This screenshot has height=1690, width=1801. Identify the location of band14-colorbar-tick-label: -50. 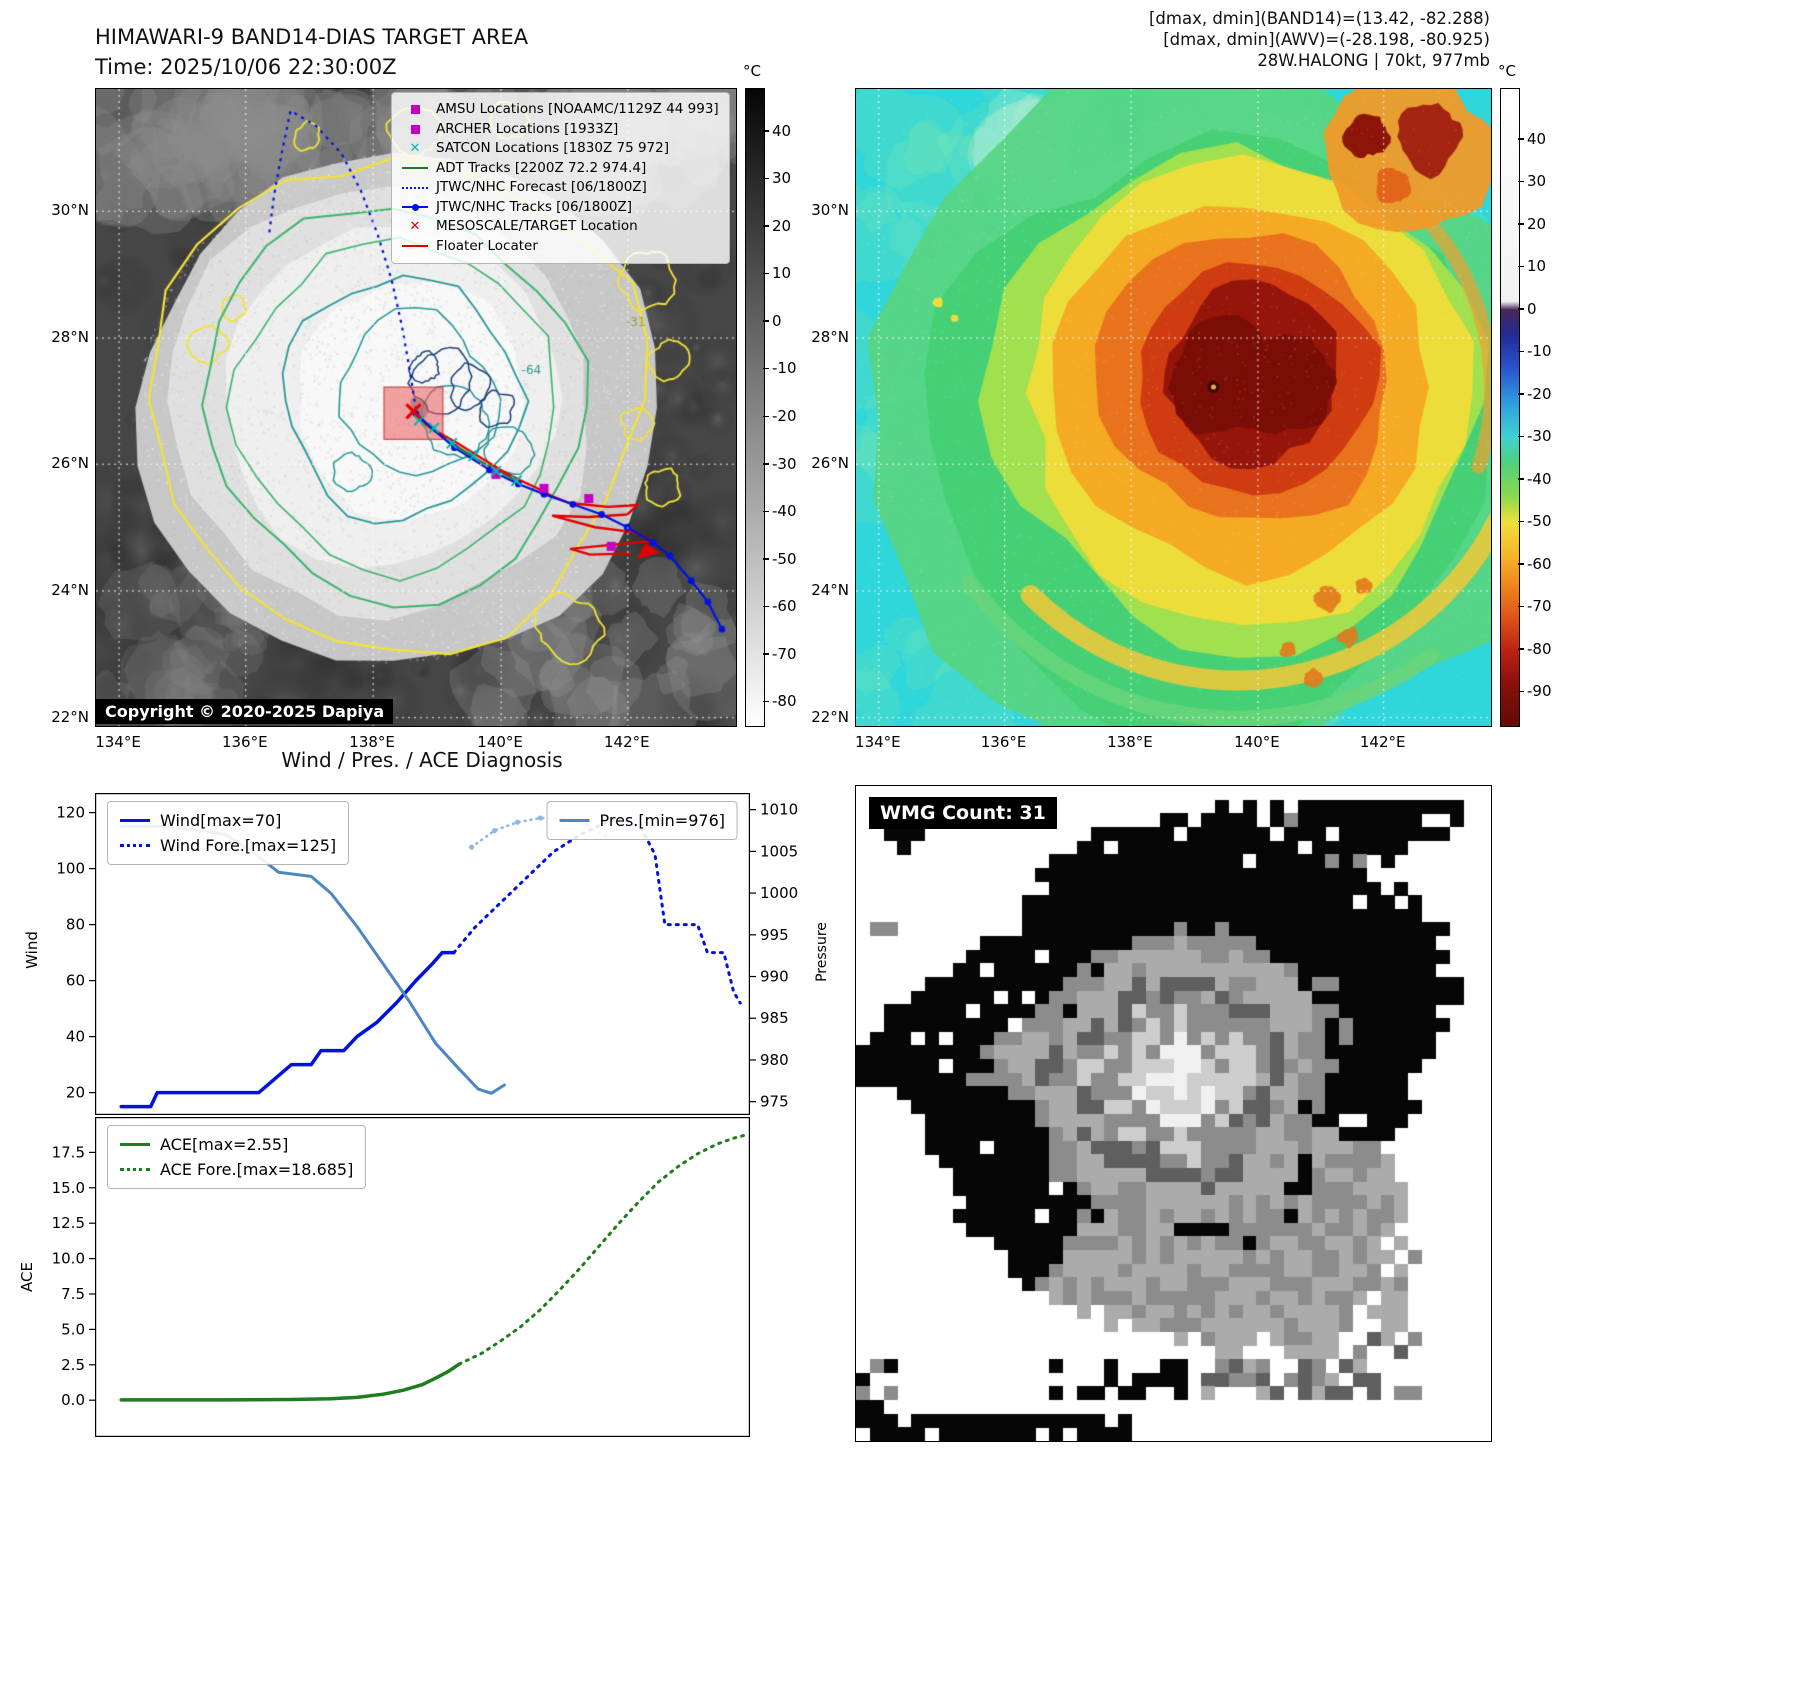
(784, 558).